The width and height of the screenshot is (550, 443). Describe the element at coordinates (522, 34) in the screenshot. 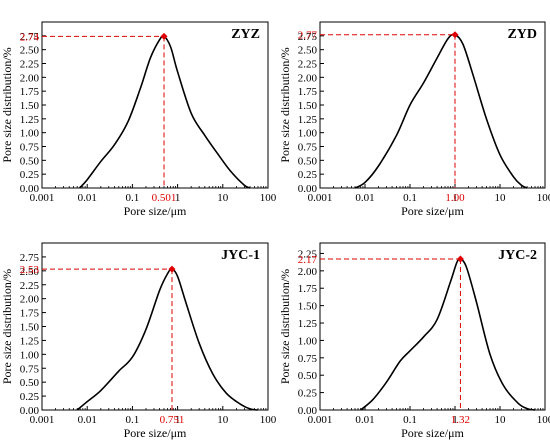

I see `panel-title: ZYD` at that location.